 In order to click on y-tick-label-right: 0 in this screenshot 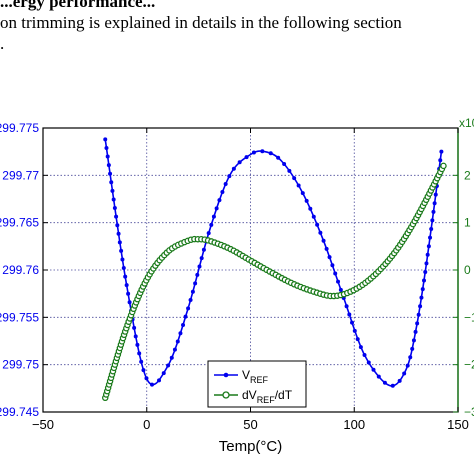, I will do `click(467, 270)`.